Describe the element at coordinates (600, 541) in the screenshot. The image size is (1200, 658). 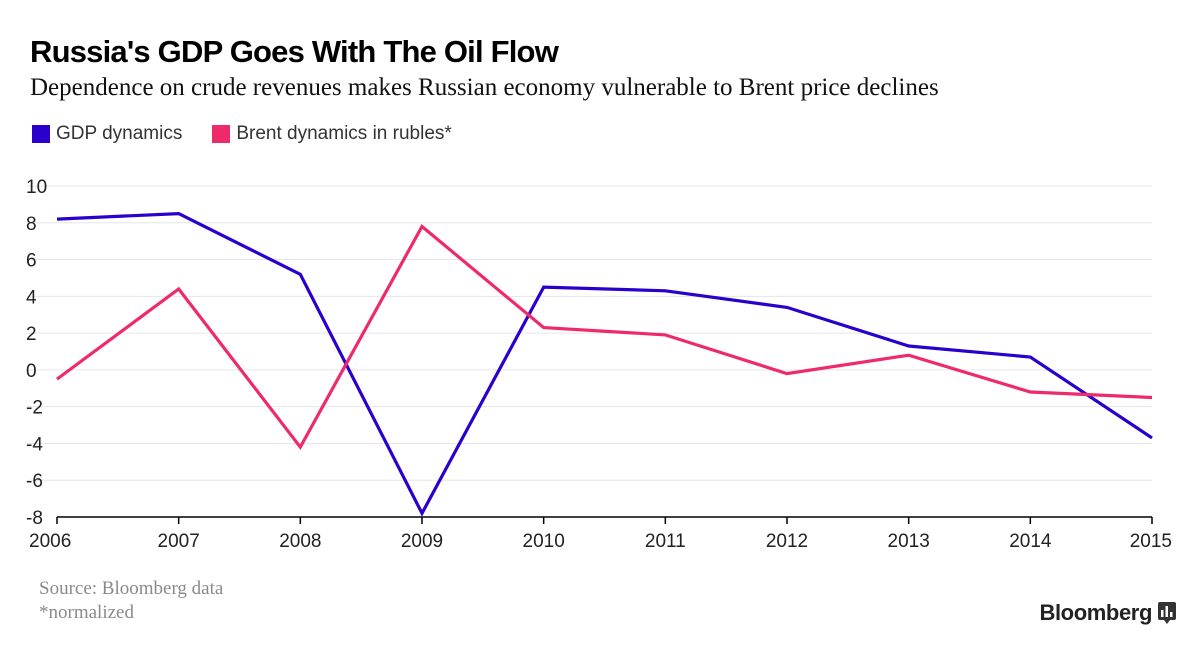
I see `x-axis-ticks: 2006 2007 2008 2009 2010 2011 2012 2013 2014 2015` at that location.